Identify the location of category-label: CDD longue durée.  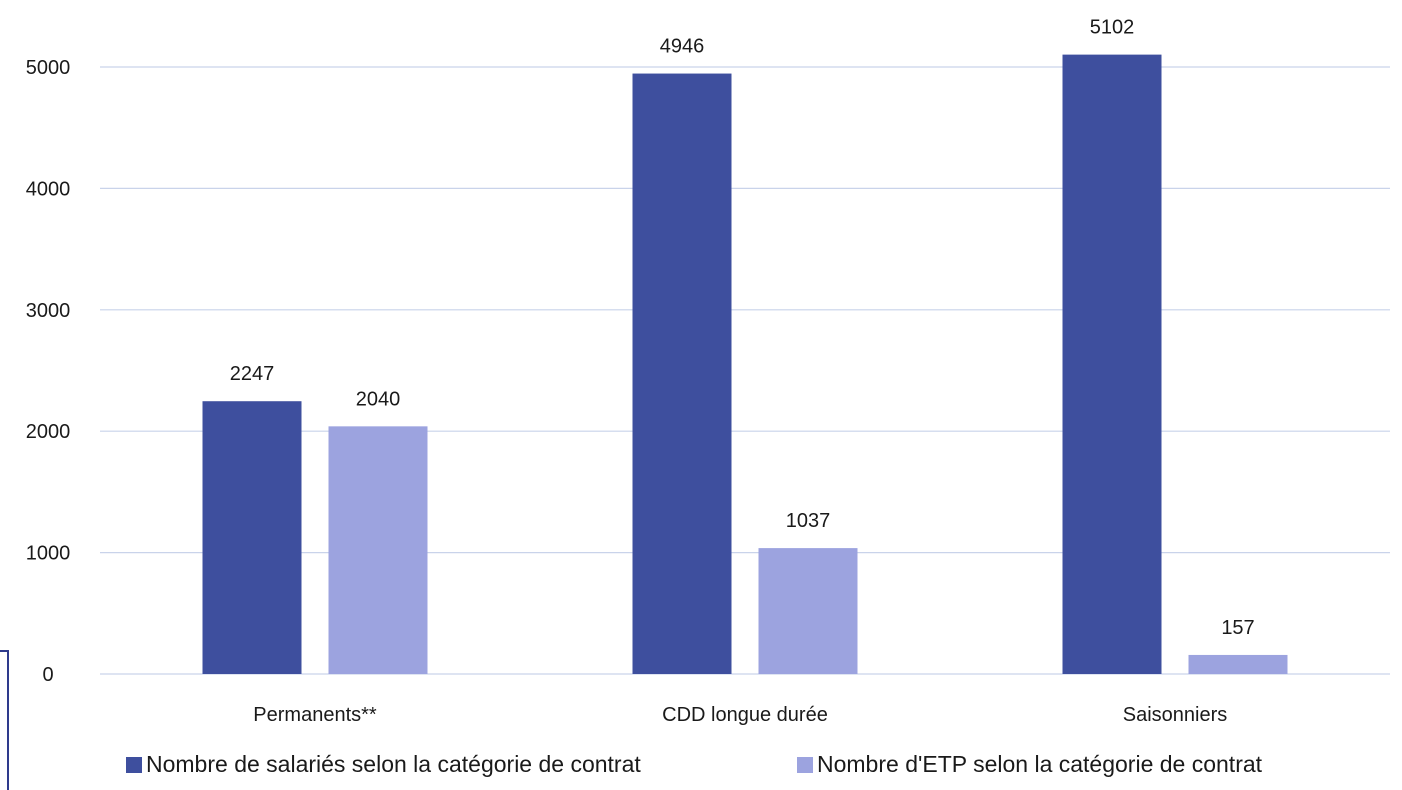
(745, 715).